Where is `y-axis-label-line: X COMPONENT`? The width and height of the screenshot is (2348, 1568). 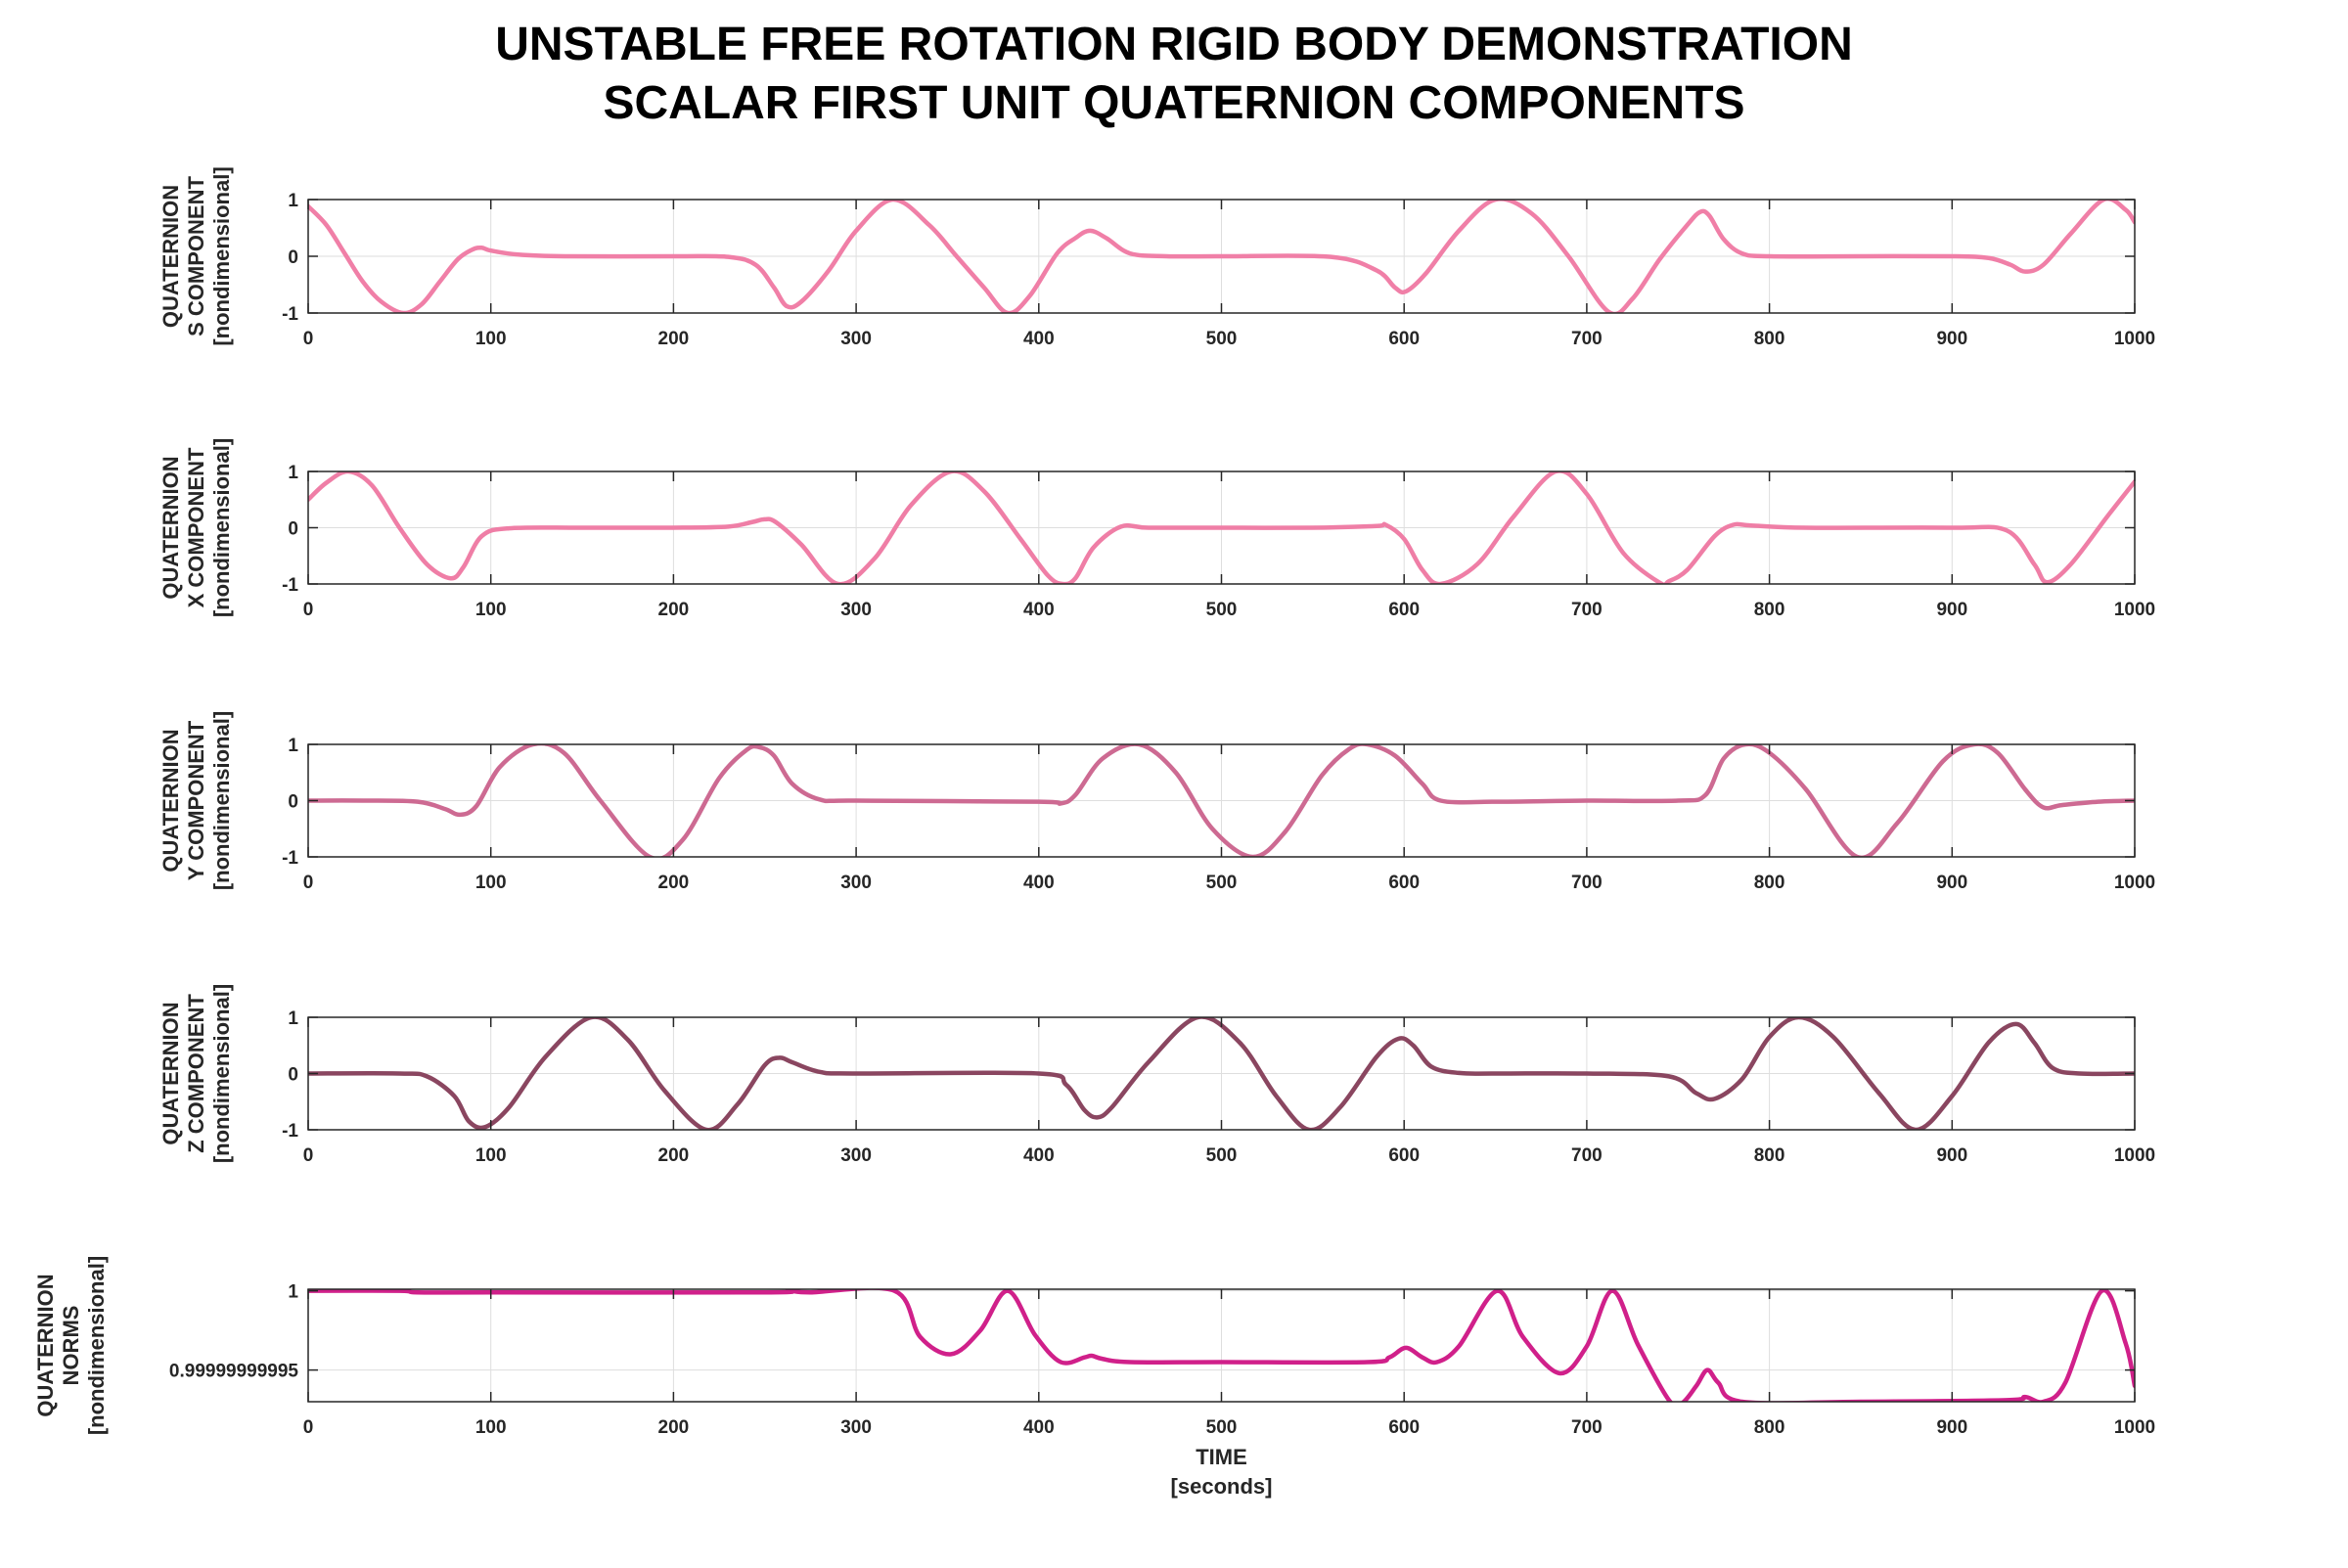
y-axis-label-line: X COMPONENT is located at coordinates (196, 527).